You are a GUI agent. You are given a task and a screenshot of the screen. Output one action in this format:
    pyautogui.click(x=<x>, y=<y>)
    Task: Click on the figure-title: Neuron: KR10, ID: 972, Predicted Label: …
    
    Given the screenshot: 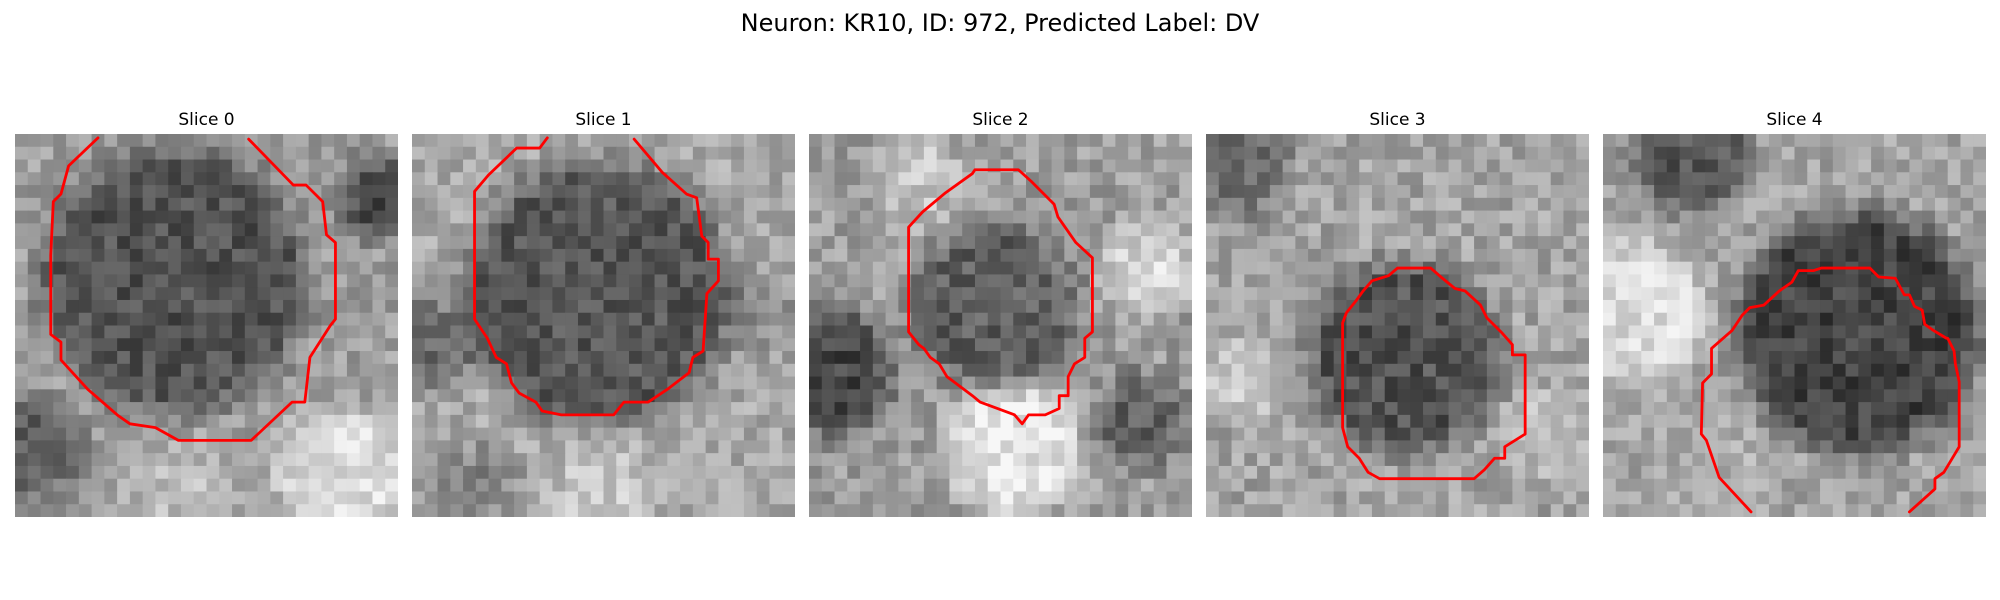 What is the action you would take?
    pyautogui.click(x=1000, y=23)
    